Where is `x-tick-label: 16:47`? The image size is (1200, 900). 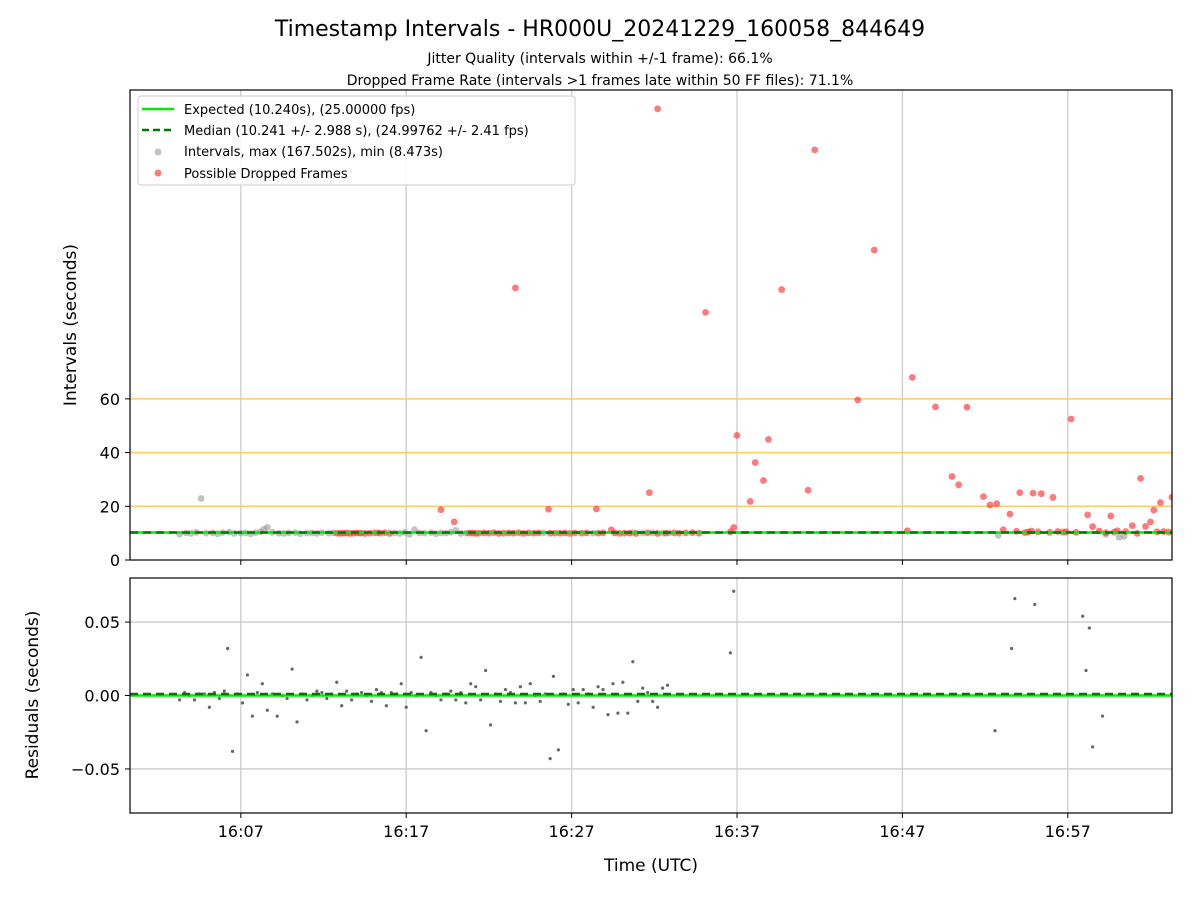 x-tick-label: 16:47 is located at coordinates (902, 831).